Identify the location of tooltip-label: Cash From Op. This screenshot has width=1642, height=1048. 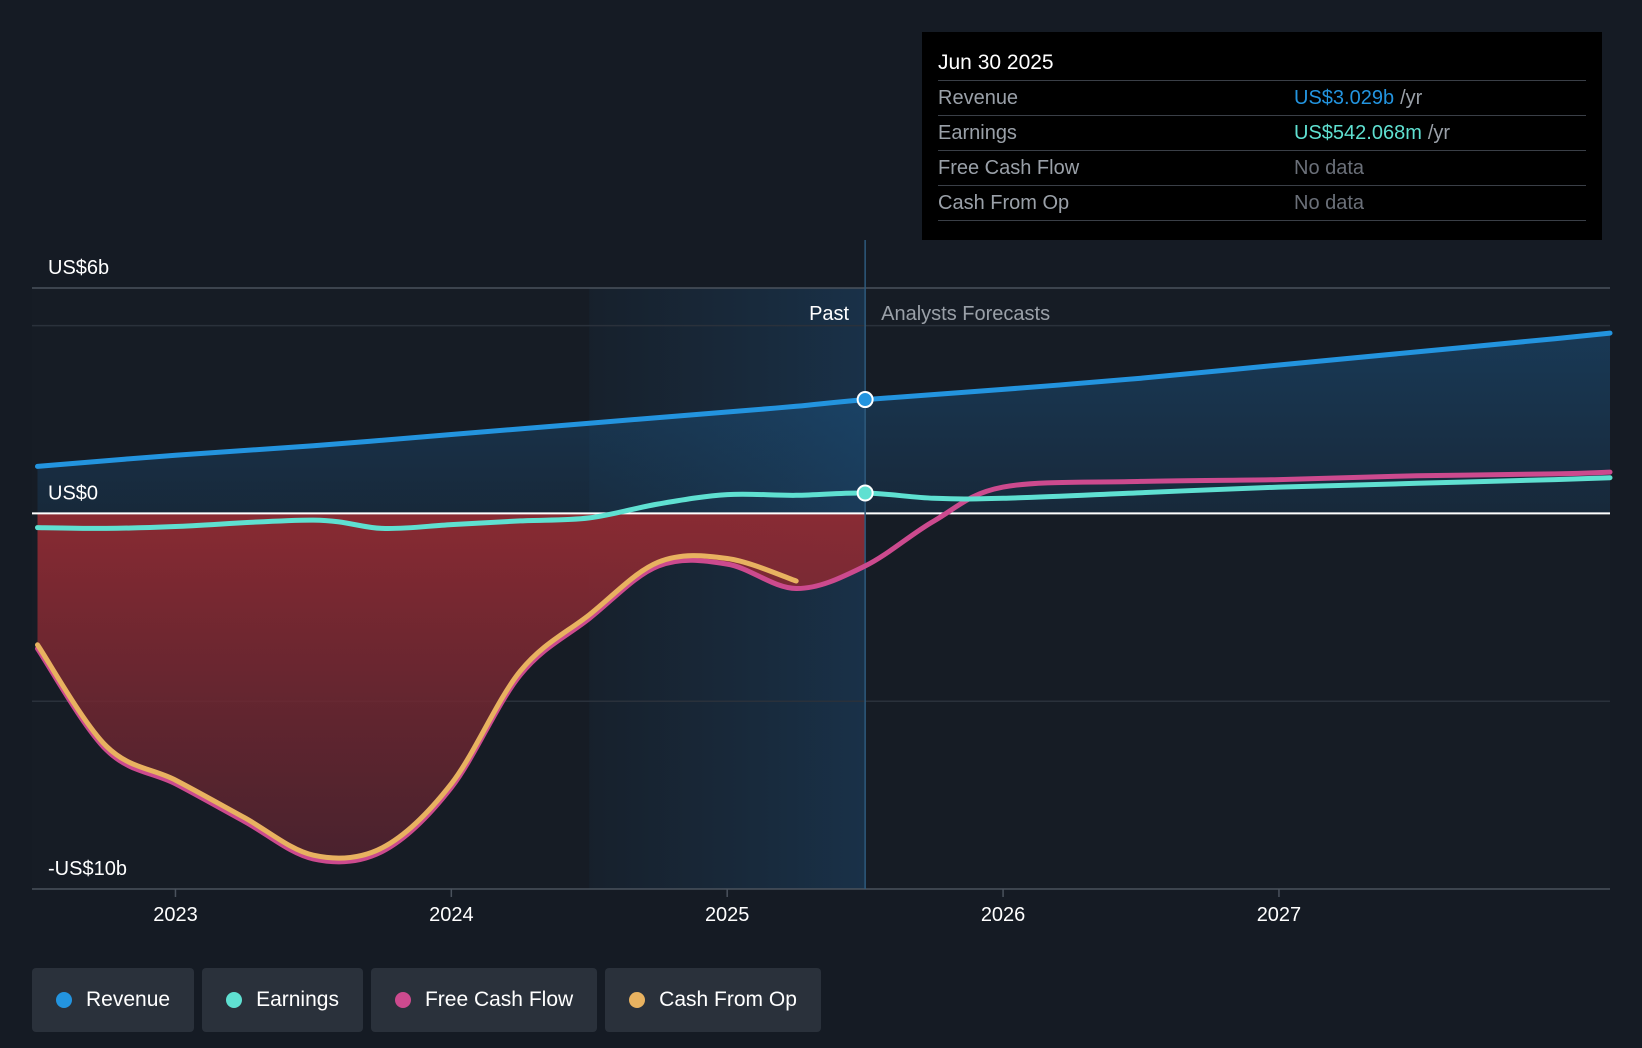
(1004, 203).